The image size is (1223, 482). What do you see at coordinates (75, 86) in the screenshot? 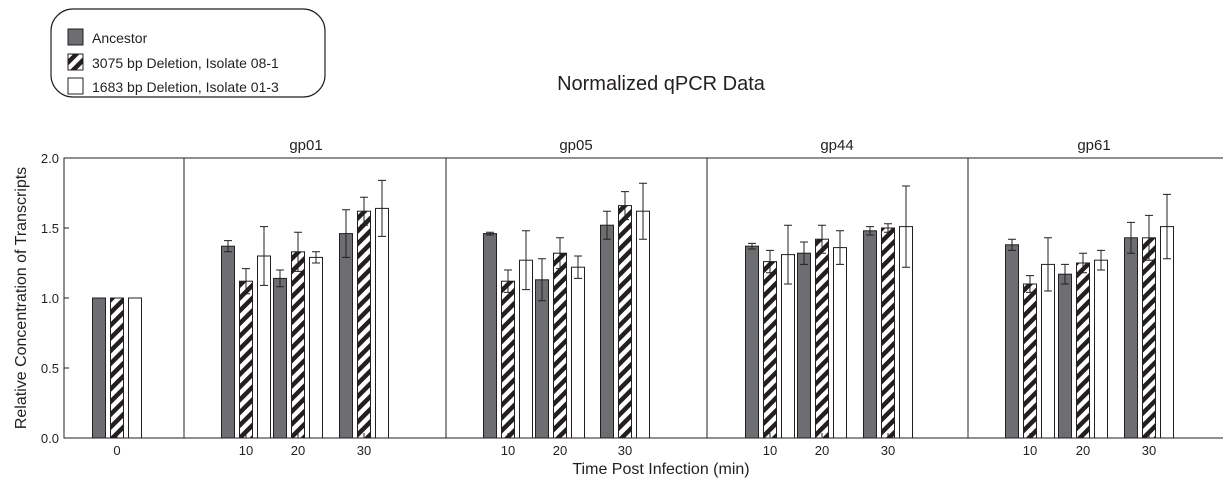
I see `legend-swatch-1683bp` at bounding box center [75, 86].